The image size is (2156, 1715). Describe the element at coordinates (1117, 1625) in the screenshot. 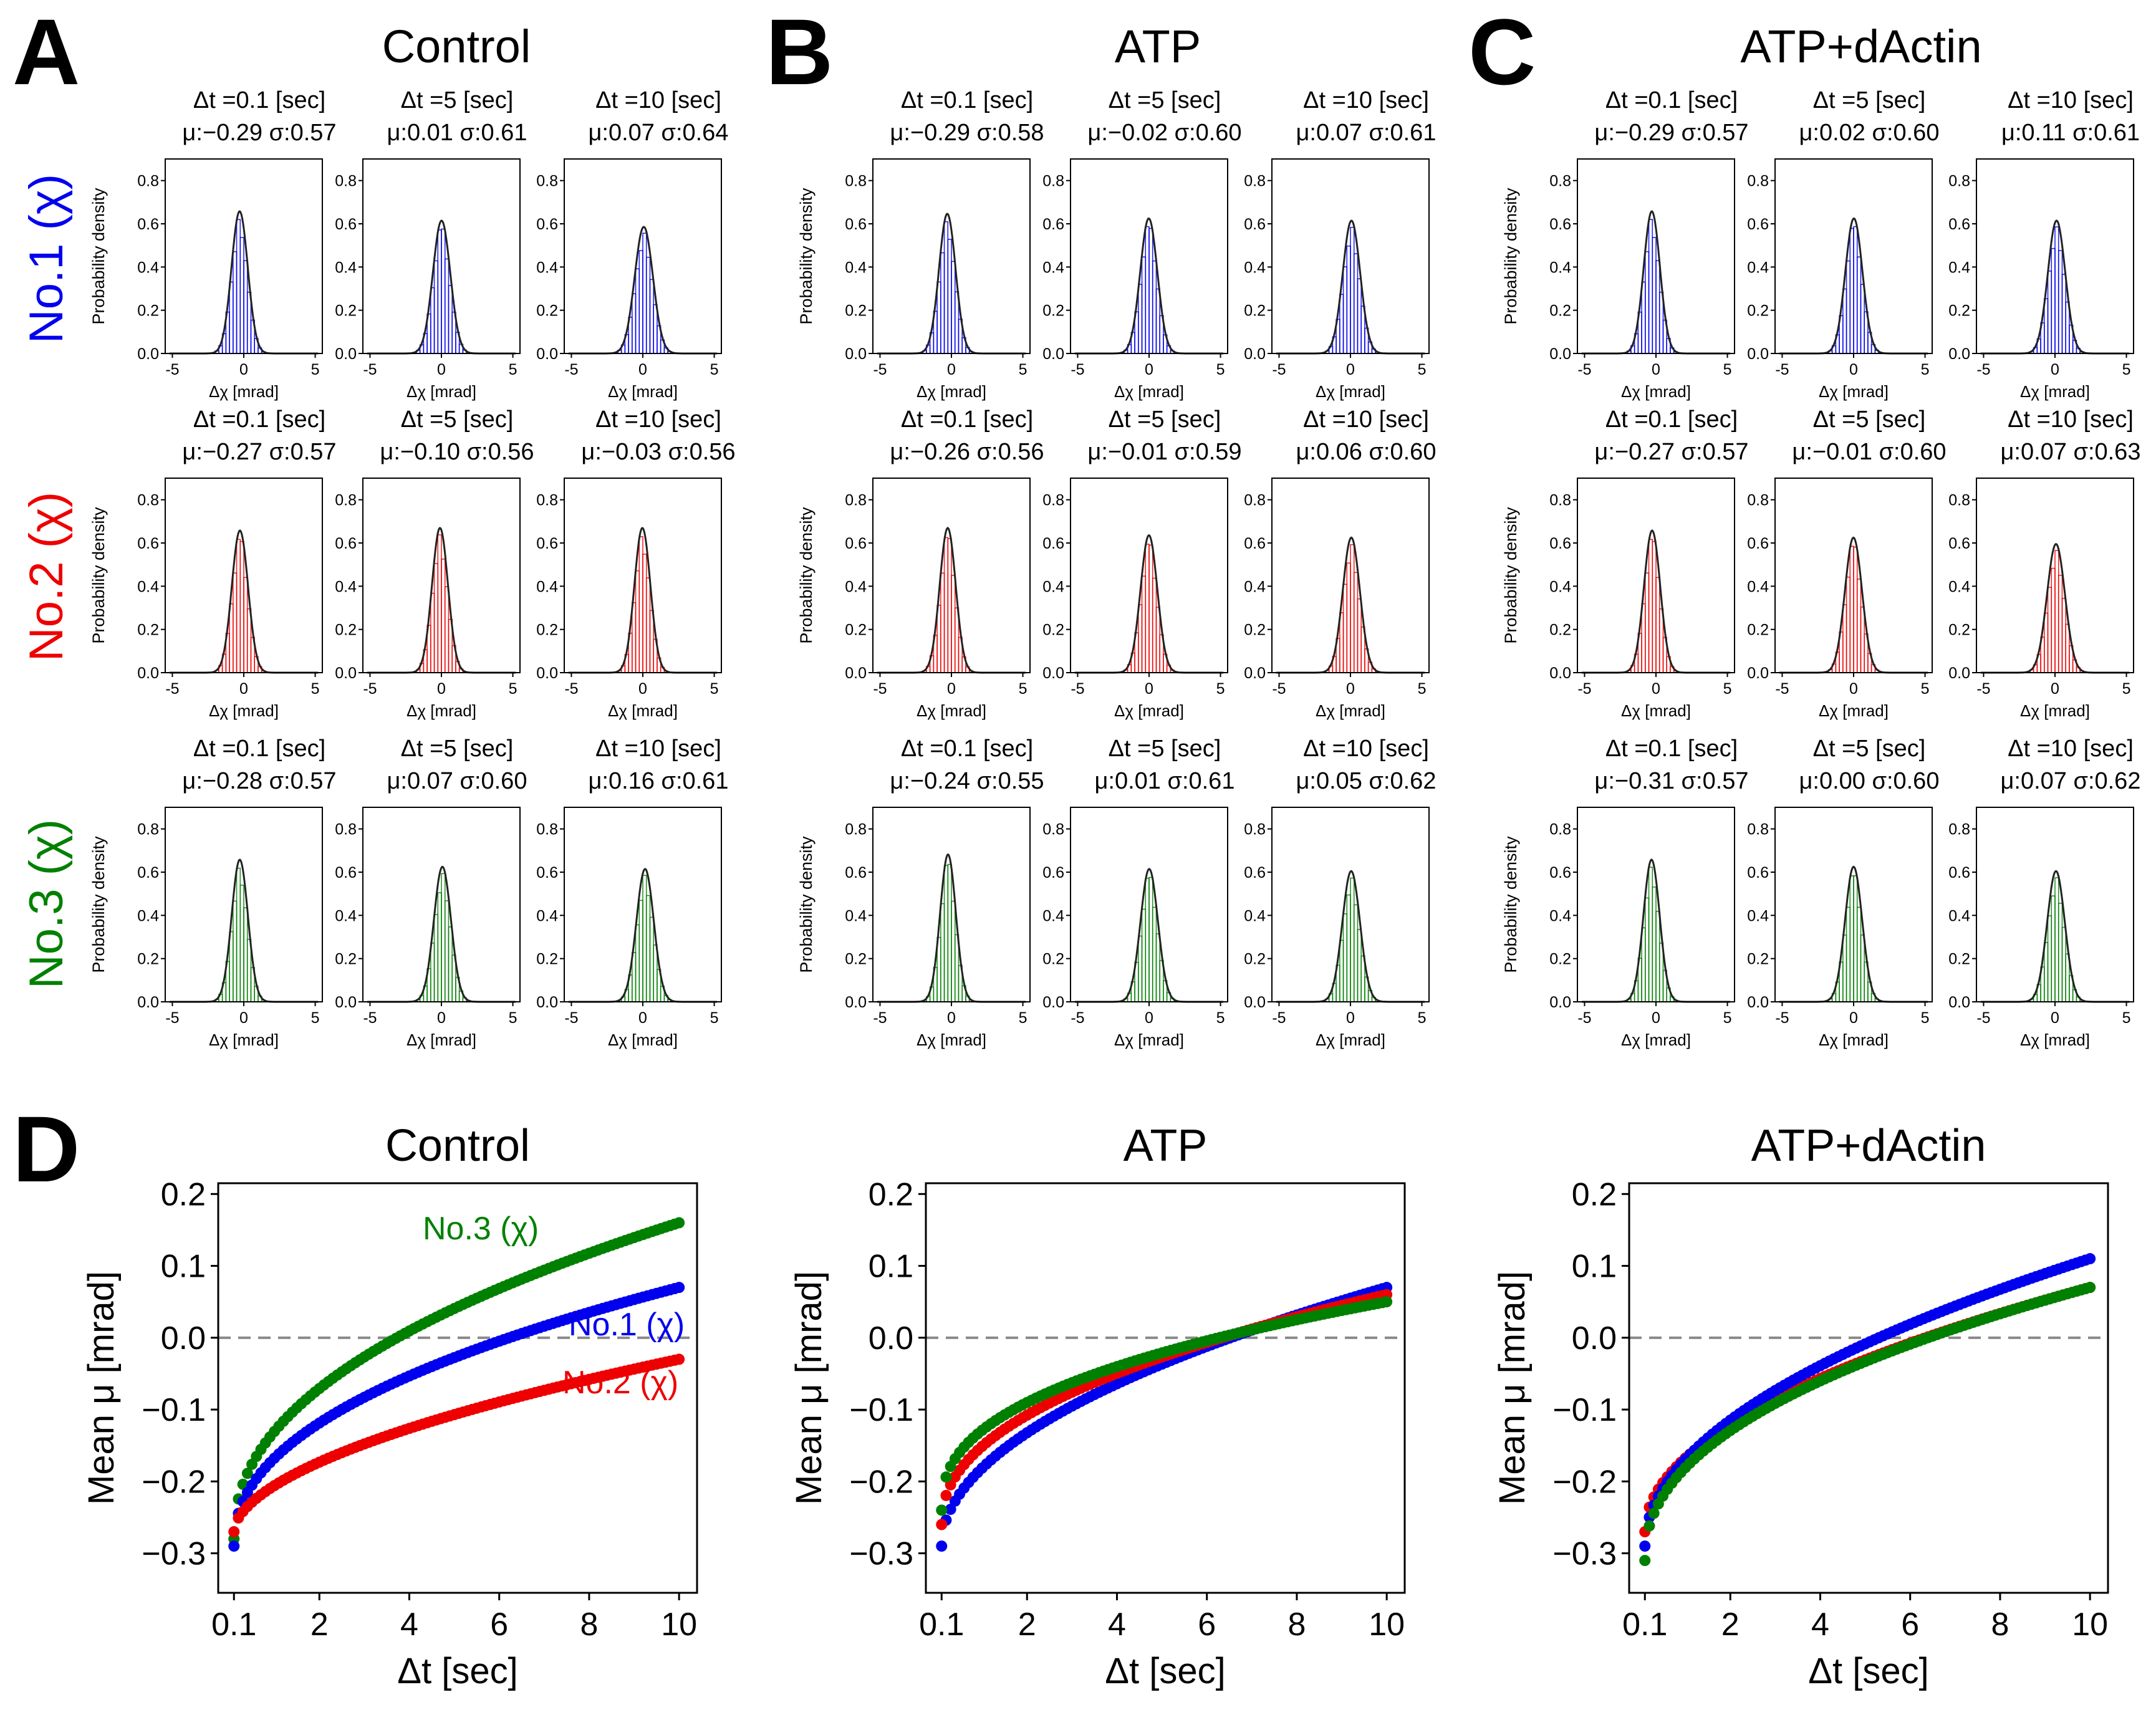

I see `x-tick-label: 4` at that location.